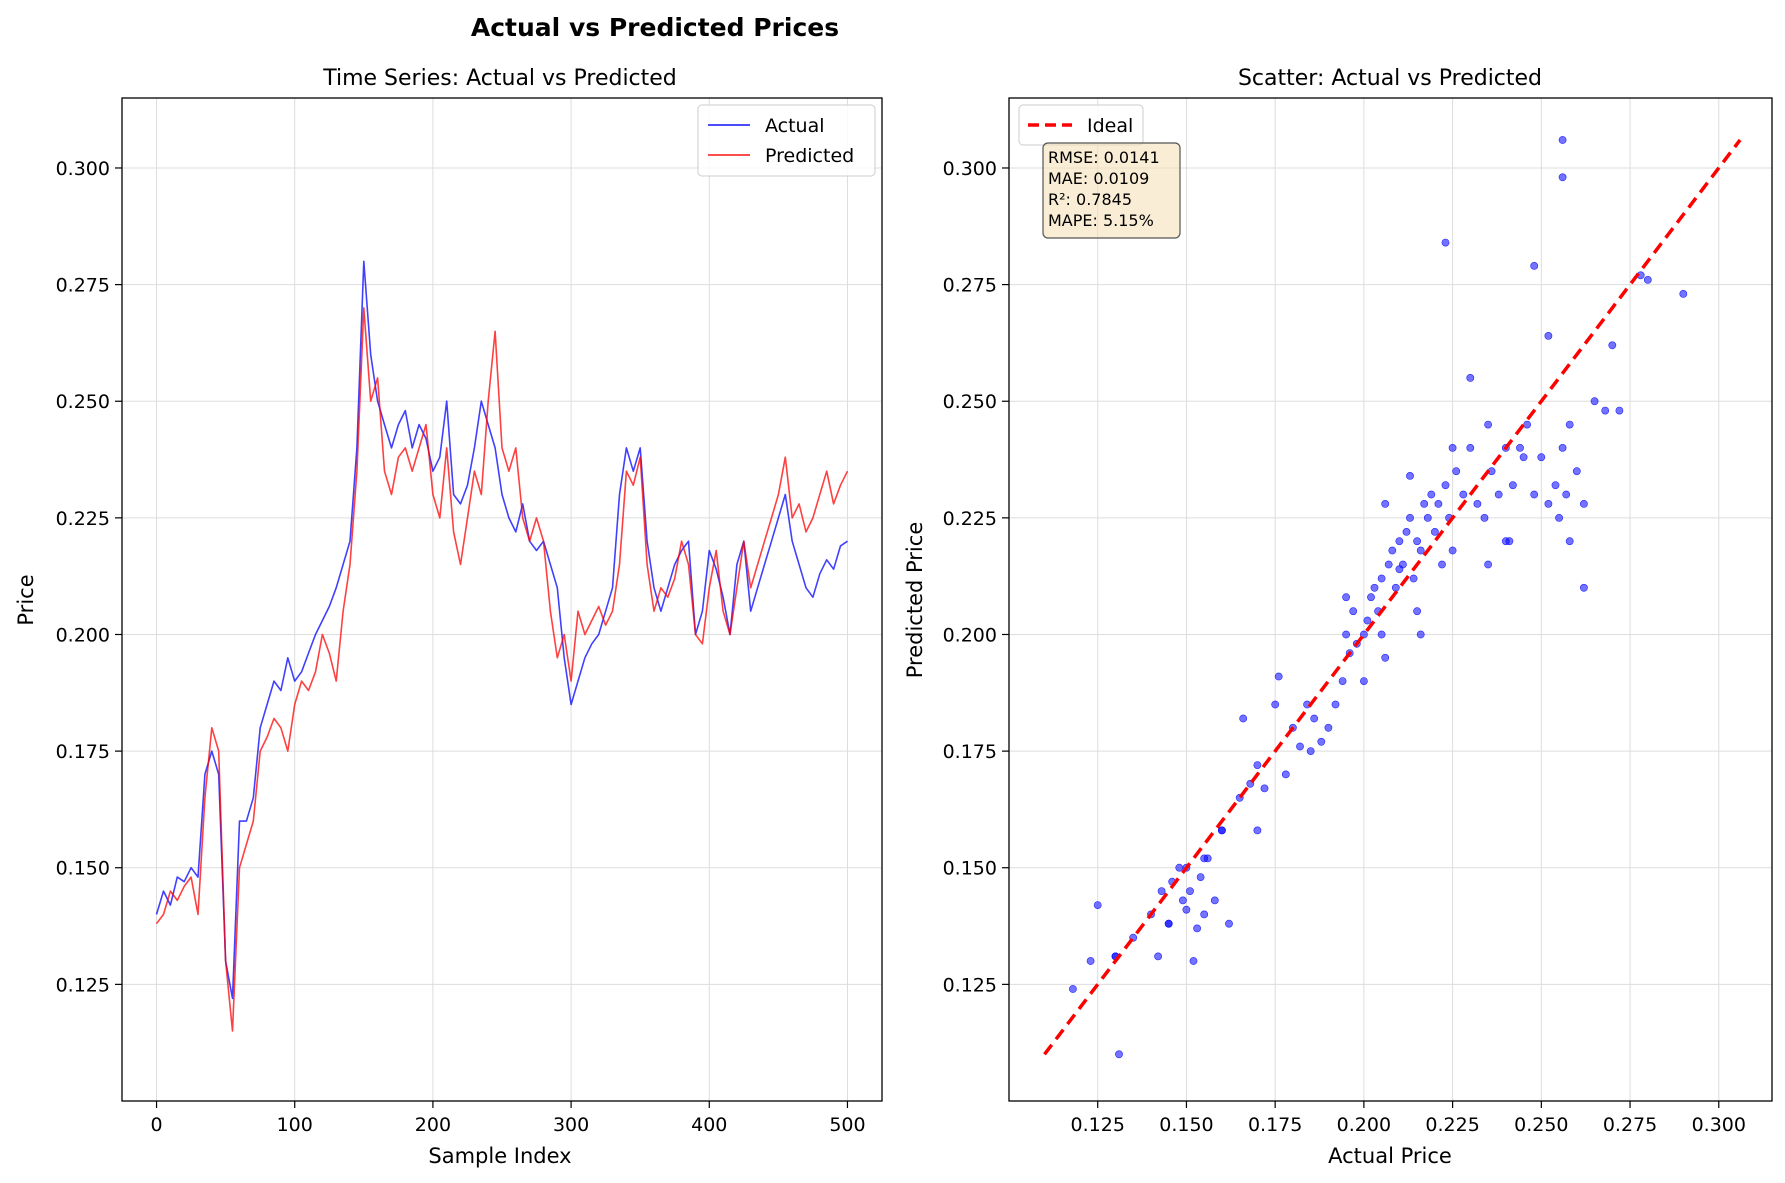 This screenshot has height=1183, width=1785. I want to click on sc-ytick-label: 0.300, so click(970, 169).